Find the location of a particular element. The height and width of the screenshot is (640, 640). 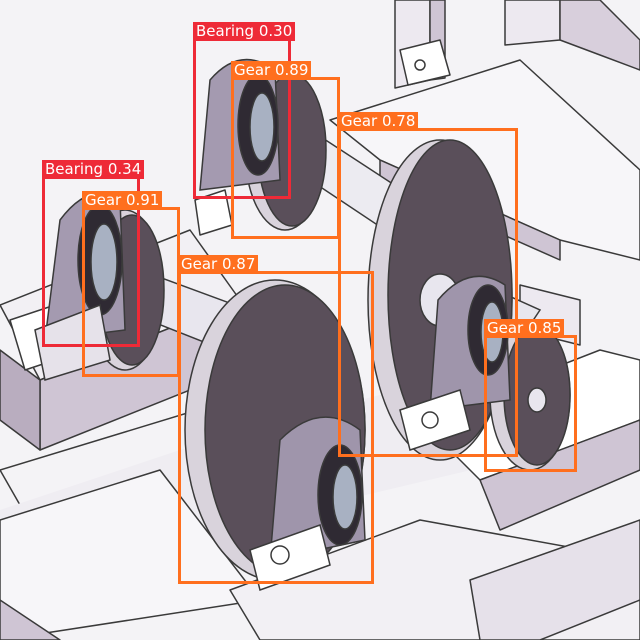

bearing-block-left is located at coordinates (80, 286).